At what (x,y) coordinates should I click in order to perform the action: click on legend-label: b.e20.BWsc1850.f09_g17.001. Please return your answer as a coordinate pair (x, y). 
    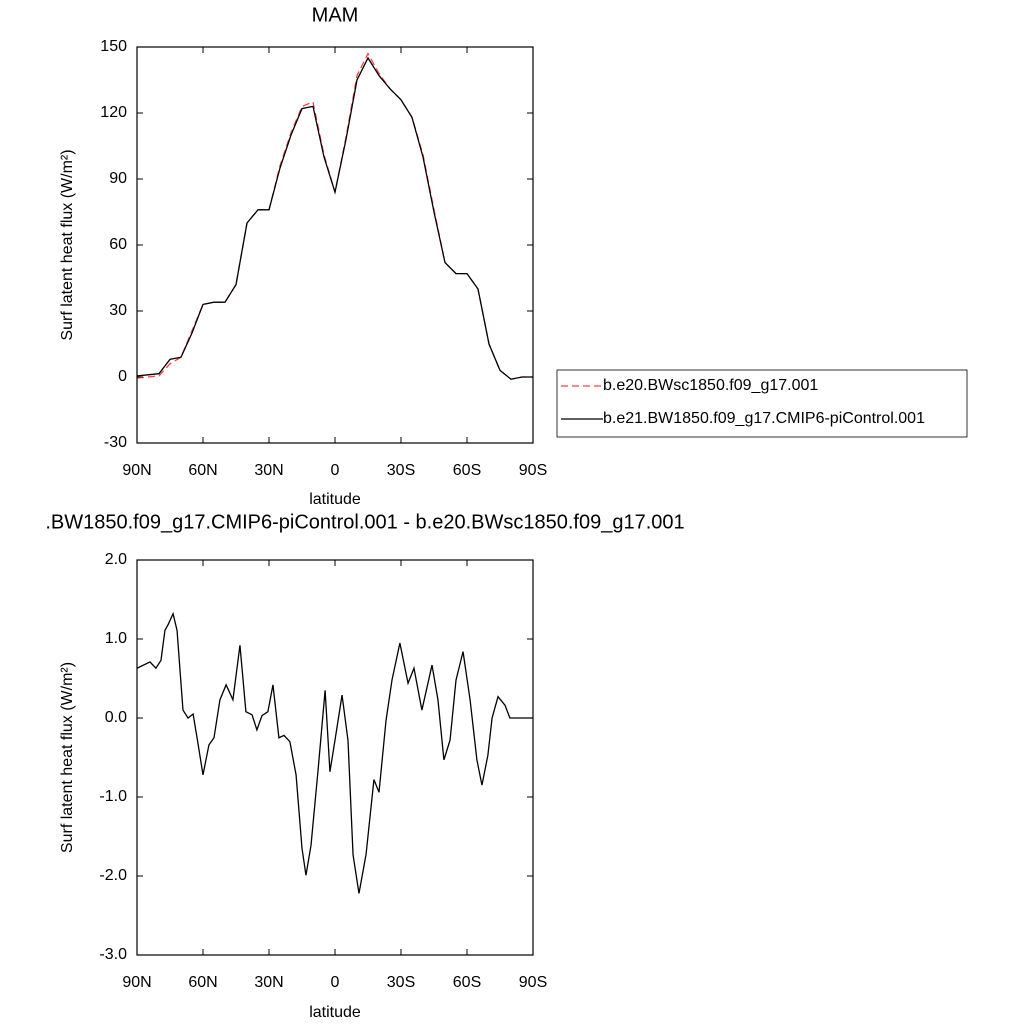
    Looking at the image, I should click on (710, 385).